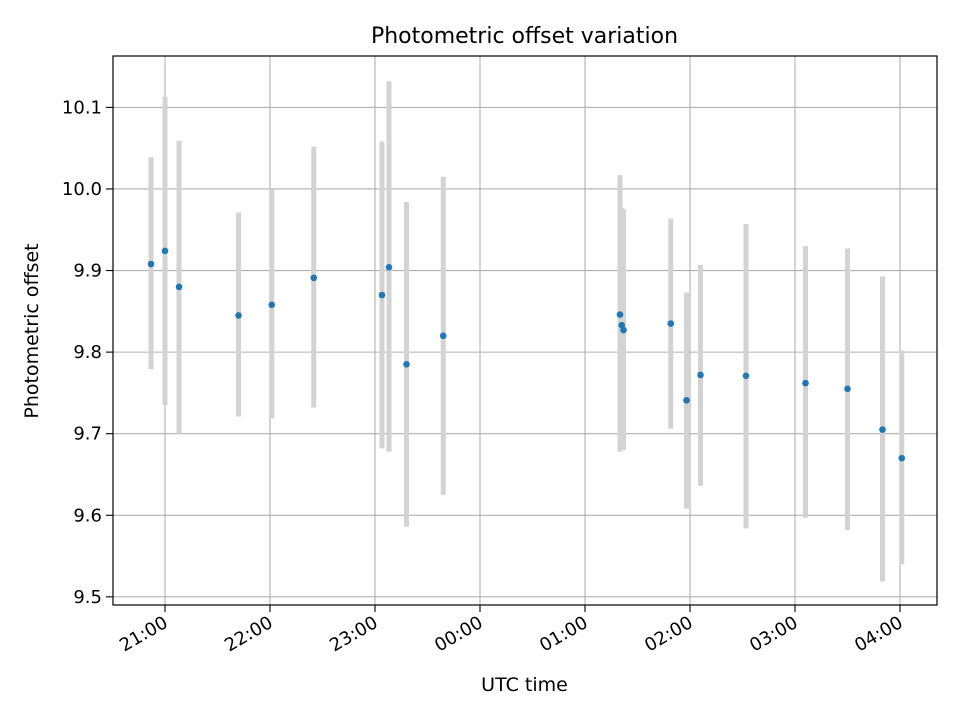 Image resolution: width=960 pixels, height=720 pixels. I want to click on y-tick-label: 10.1, so click(82, 107).